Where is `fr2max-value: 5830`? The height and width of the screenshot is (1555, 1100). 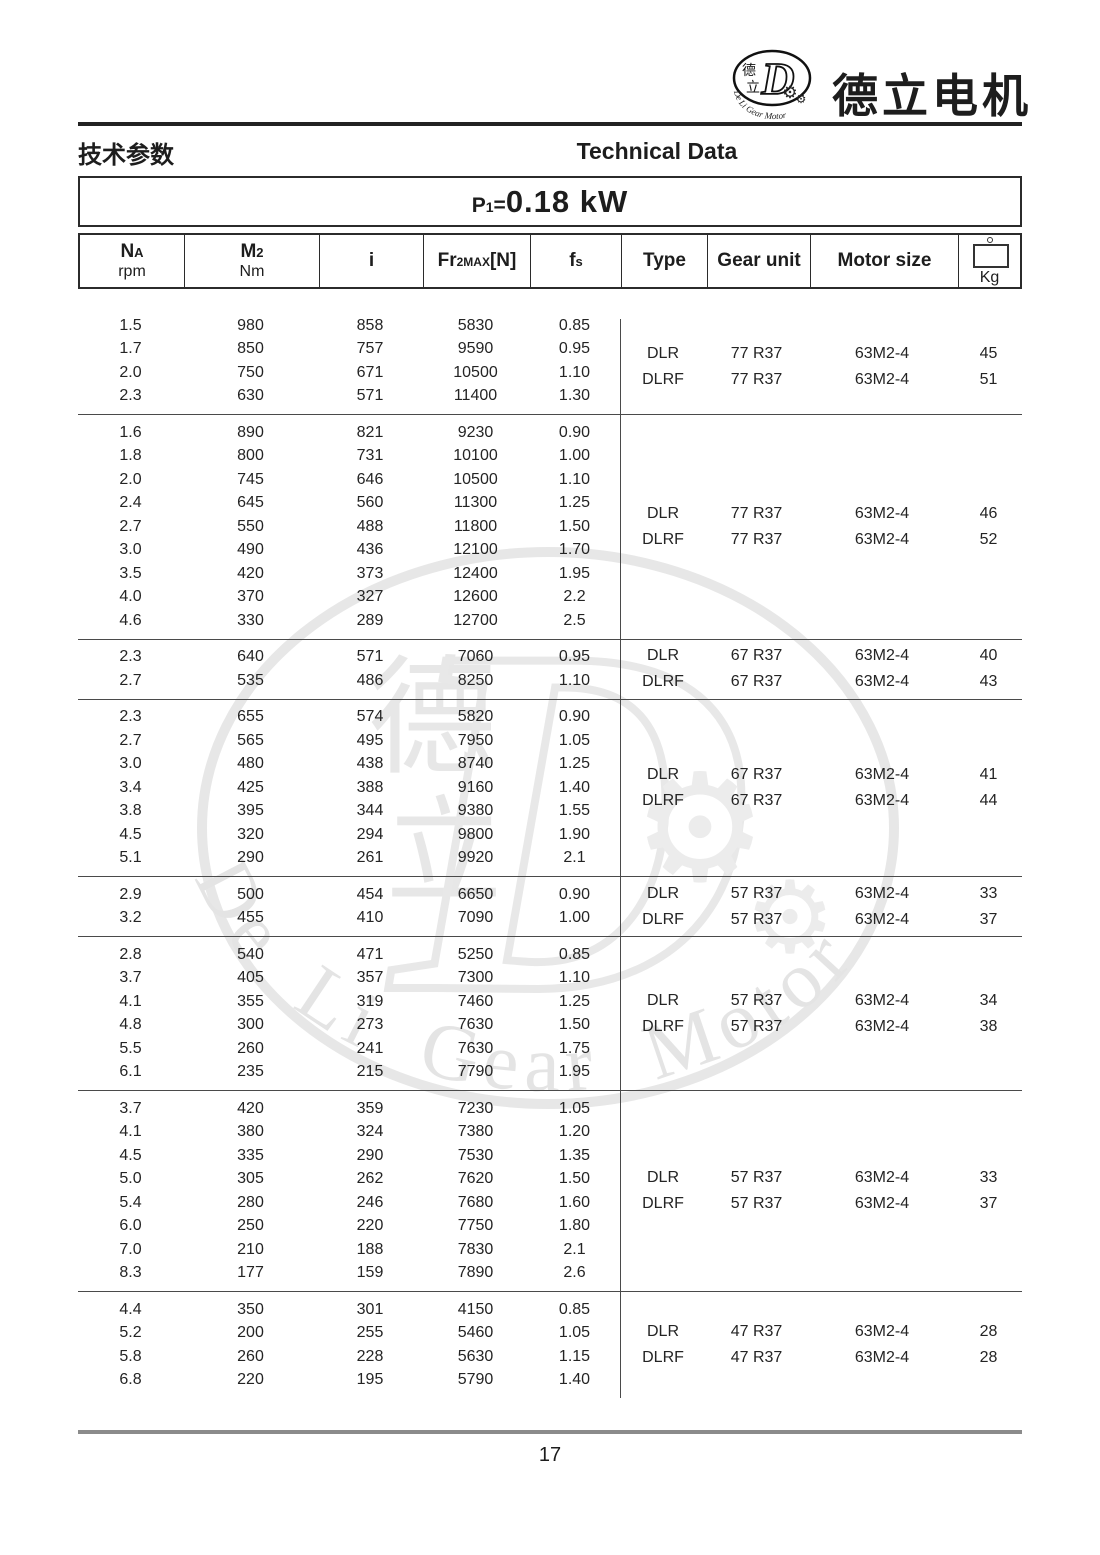 fr2max-value: 5830 is located at coordinates (475, 325).